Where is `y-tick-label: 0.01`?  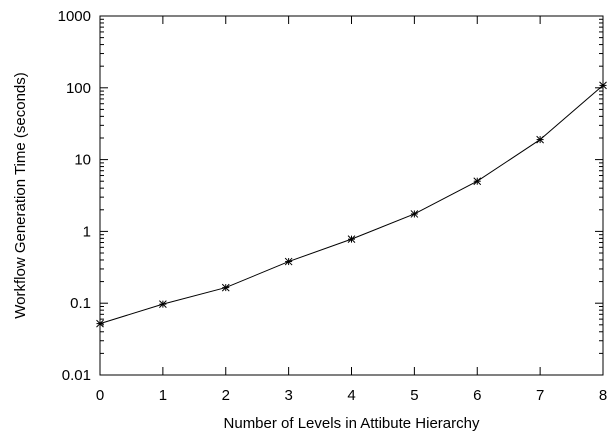
y-tick-label: 0.01 is located at coordinates (76, 375).